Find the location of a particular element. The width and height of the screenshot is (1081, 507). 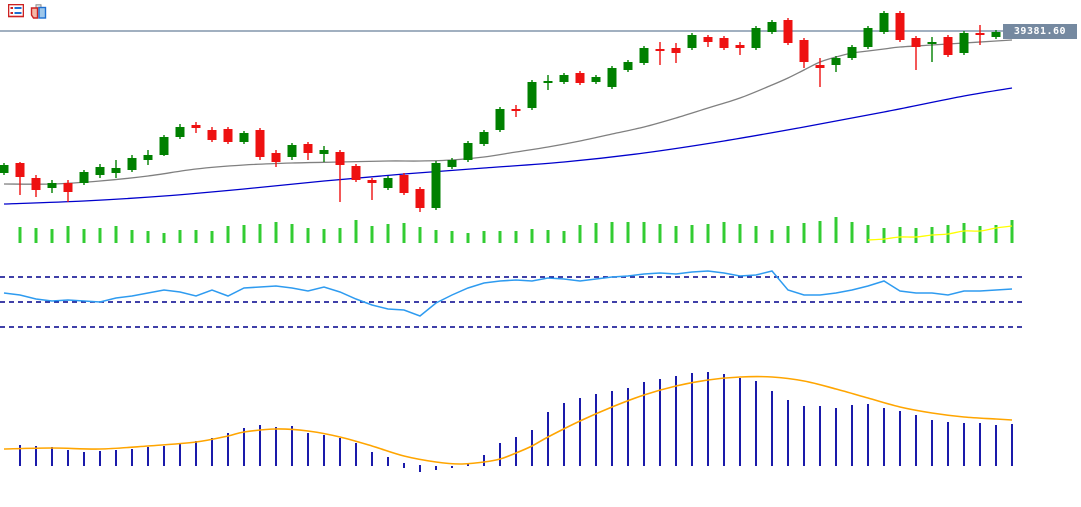

volume-panel is located at coordinates (516, 230).